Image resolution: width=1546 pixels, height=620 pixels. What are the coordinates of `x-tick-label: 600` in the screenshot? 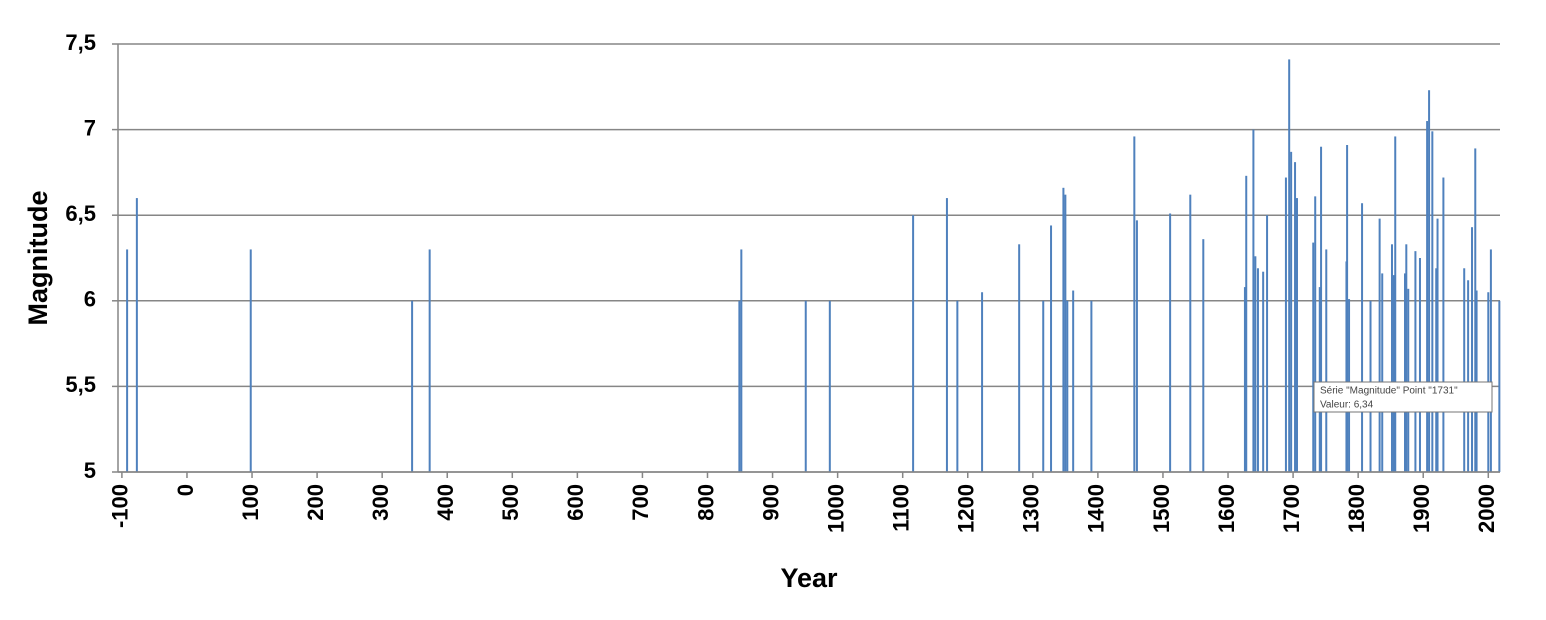 It's located at (575, 502).